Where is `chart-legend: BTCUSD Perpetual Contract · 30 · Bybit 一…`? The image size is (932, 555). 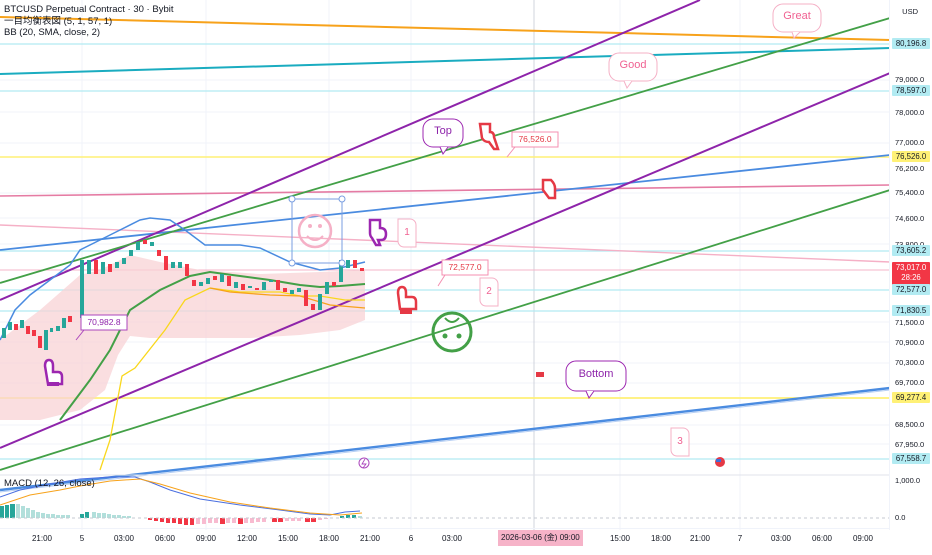
chart-legend: BTCUSD Perpetual Contract · 30 · Bybit 一… is located at coordinates (88, 21).